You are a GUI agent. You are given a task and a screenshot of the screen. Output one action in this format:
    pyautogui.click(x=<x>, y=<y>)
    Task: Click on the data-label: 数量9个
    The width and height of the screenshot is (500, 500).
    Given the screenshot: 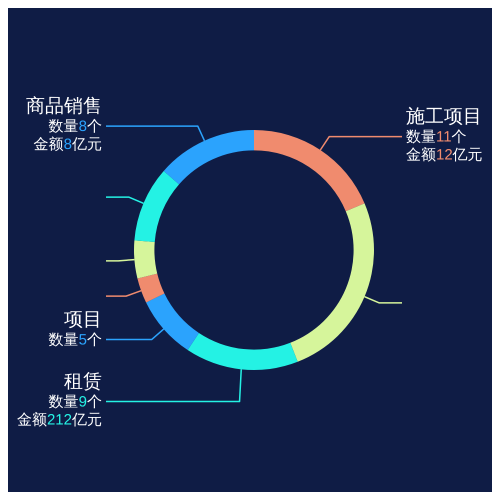 What is the action you would take?
    pyautogui.click(x=75, y=402)
    